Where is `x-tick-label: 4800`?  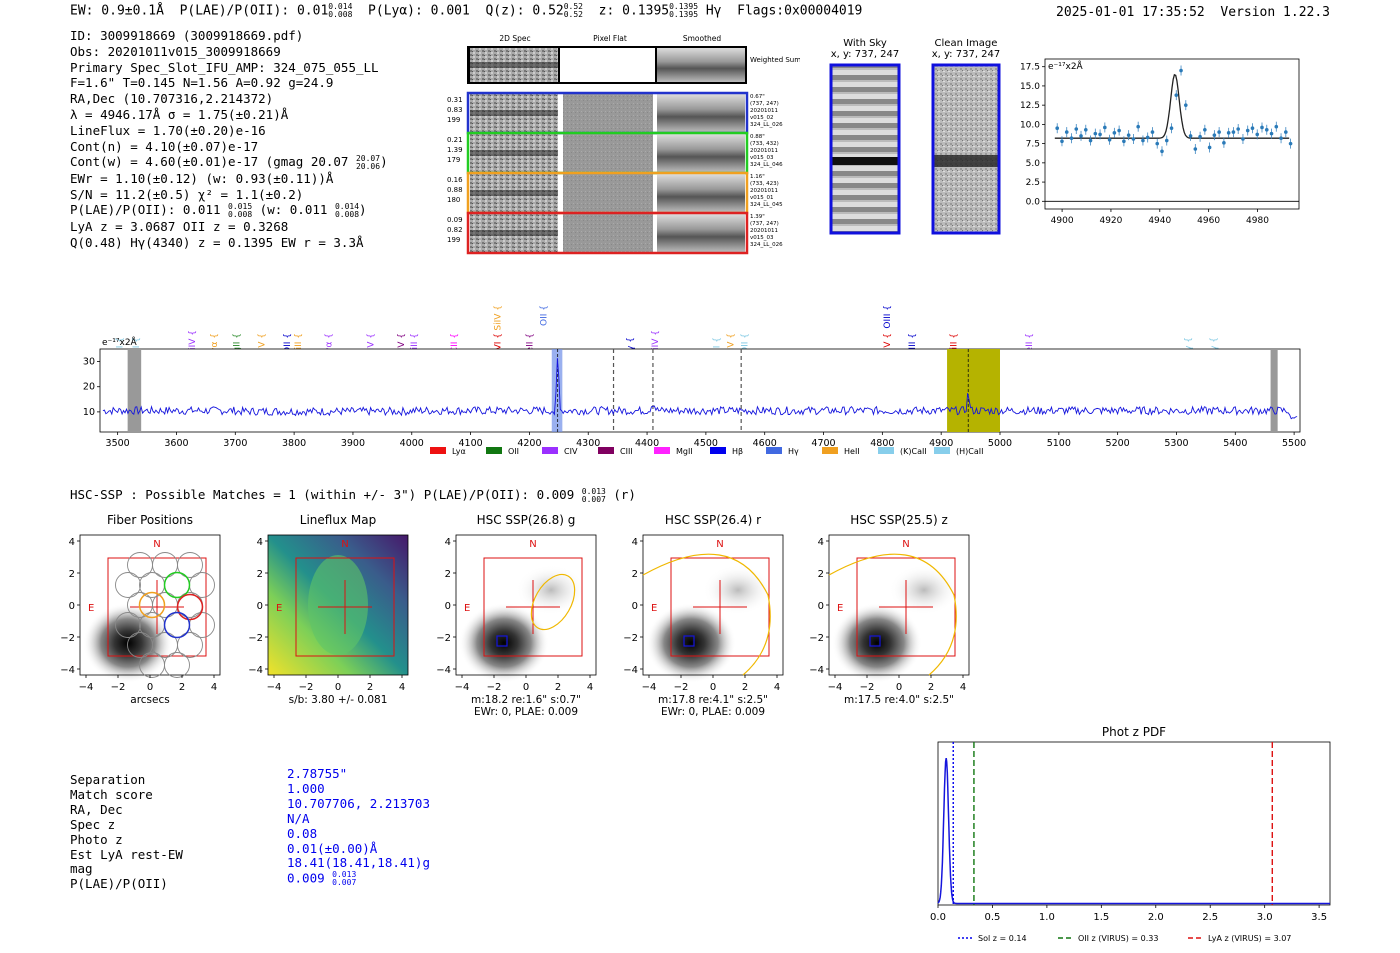
x-tick-label: 4800 is located at coordinates (882, 443).